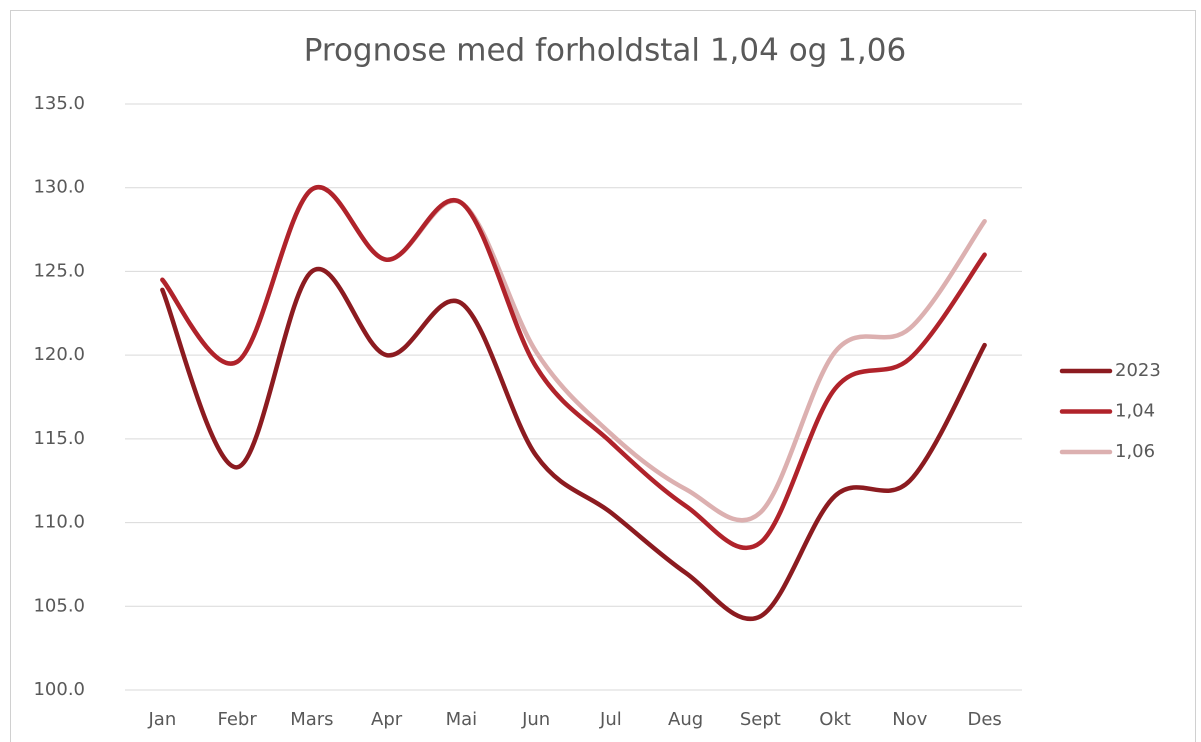 This screenshot has height=742, width=1201. Describe the element at coordinates (1138, 370) in the screenshot. I see `legend-label: 2023` at that location.